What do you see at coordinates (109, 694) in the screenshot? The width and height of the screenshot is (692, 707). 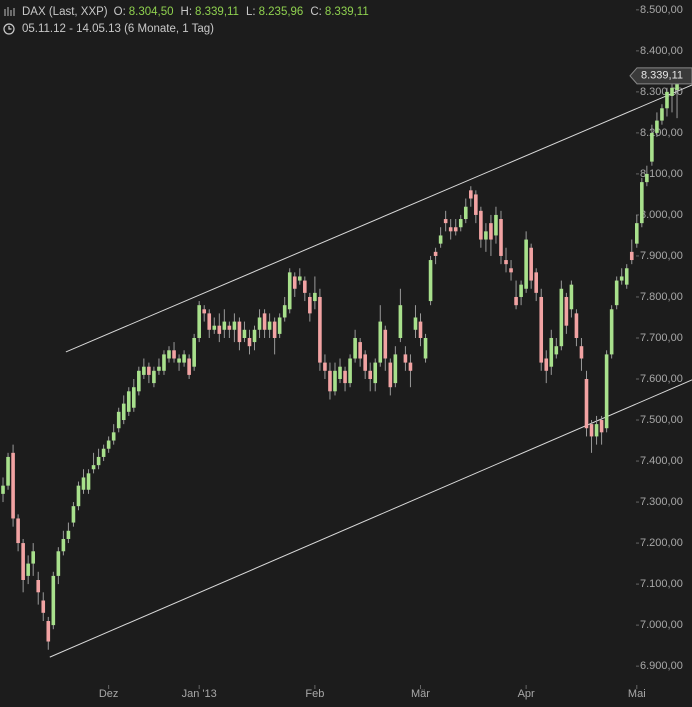 I see `x-tick-label: Dez` at bounding box center [109, 694].